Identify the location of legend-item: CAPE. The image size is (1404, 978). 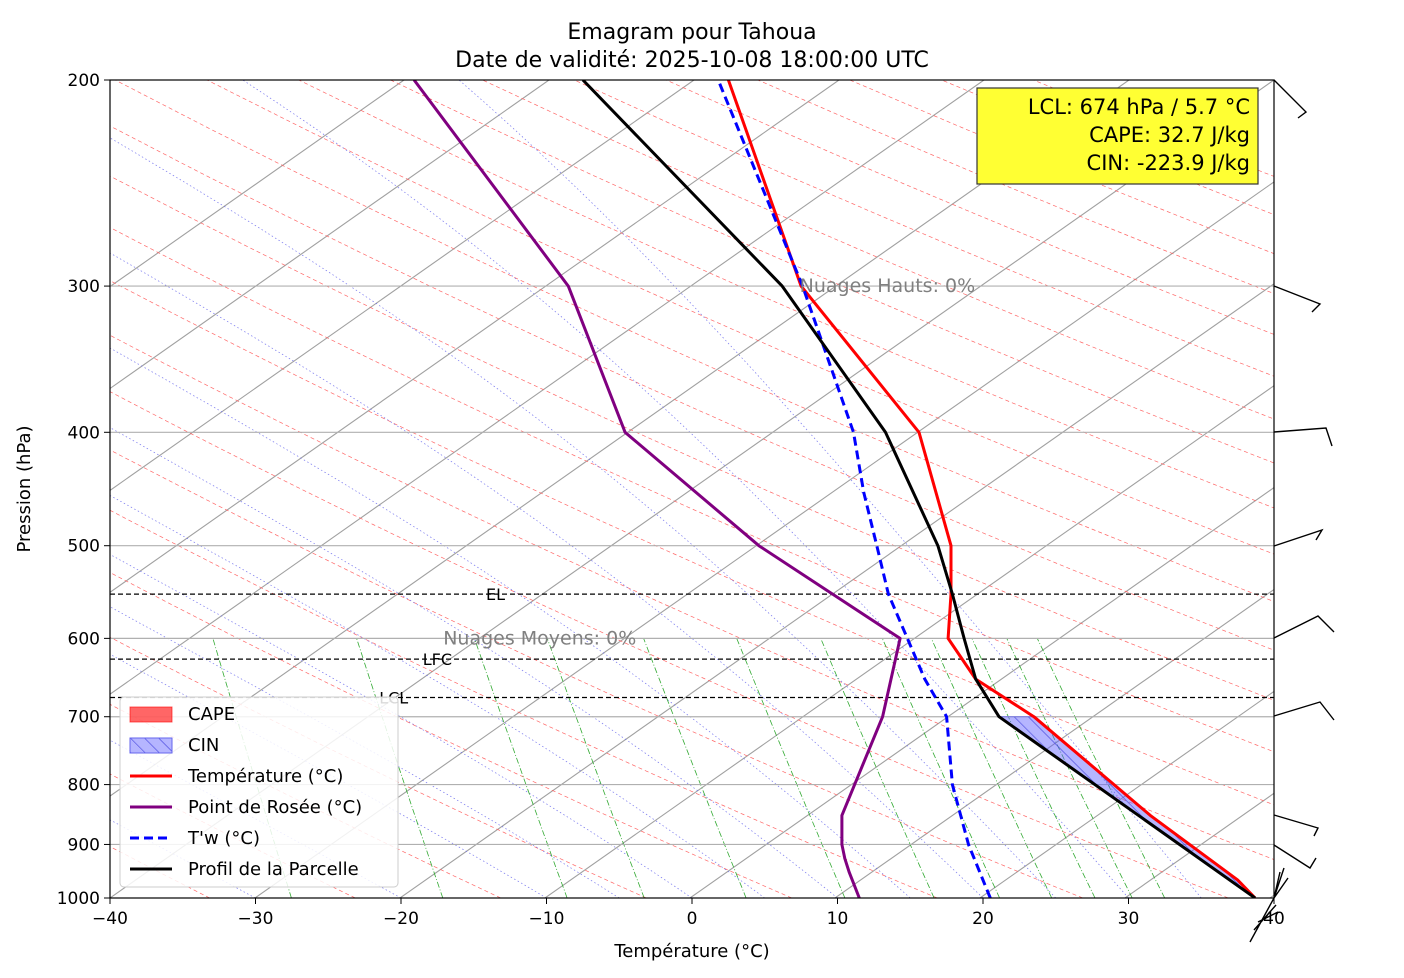
(182, 714).